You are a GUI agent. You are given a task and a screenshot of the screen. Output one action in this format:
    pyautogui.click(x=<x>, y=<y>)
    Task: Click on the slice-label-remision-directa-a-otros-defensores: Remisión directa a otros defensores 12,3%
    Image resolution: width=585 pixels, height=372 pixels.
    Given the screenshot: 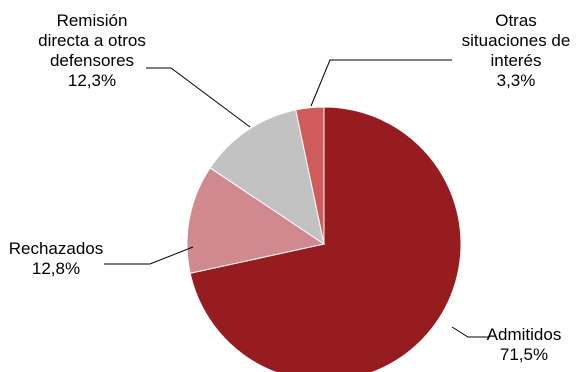 What is the action you would take?
    pyautogui.click(x=92, y=50)
    